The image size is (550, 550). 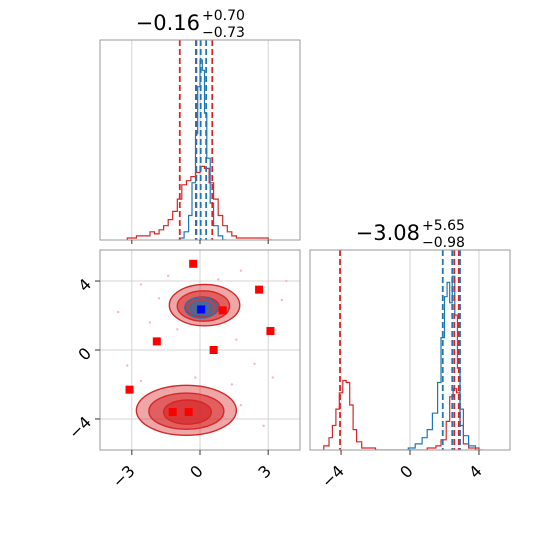 What do you see at coordinates (406, 471) in the screenshot?
I see `hist2-xtick-label-1: 0` at bounding box center [406, 471].